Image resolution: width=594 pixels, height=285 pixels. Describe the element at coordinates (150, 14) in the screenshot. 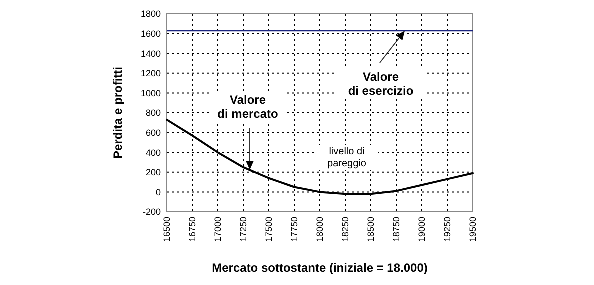

I see `y-tick-label: 1800` at that location.